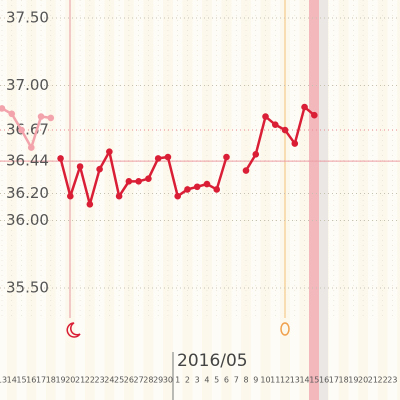 The width and height of the screenshot is (400, 400). What do you see at coordinates (109, 380) in the screenshot?
I see `x-tick-label: 24` at bounding box center [109, 380].